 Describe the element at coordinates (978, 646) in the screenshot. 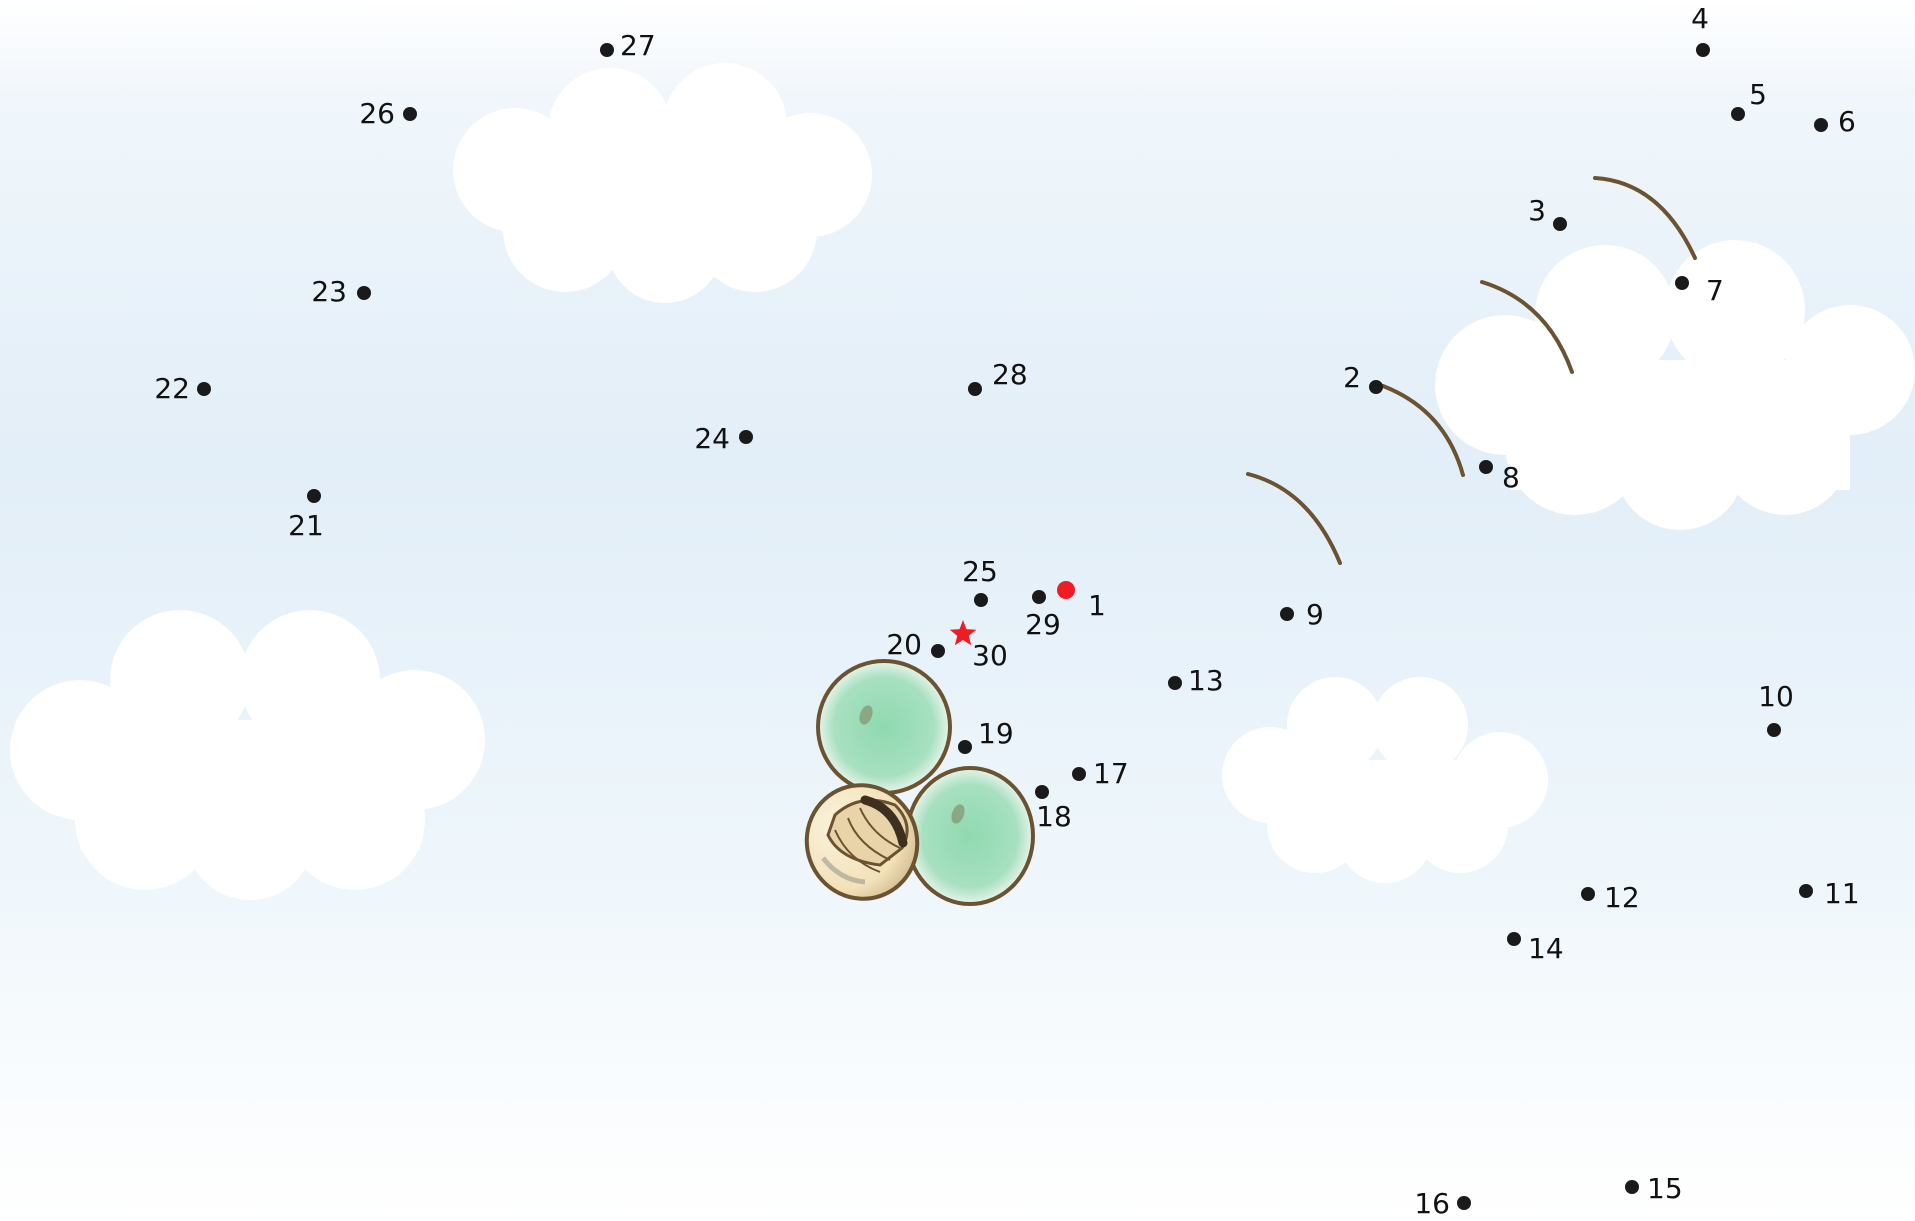

I see `dot-30: 30` at that location.